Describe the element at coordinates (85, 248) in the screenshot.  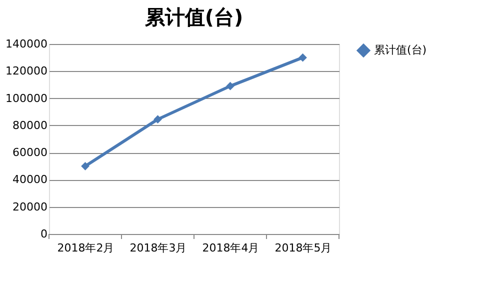
I see `x-tick-label: 2018年2月` at that location.